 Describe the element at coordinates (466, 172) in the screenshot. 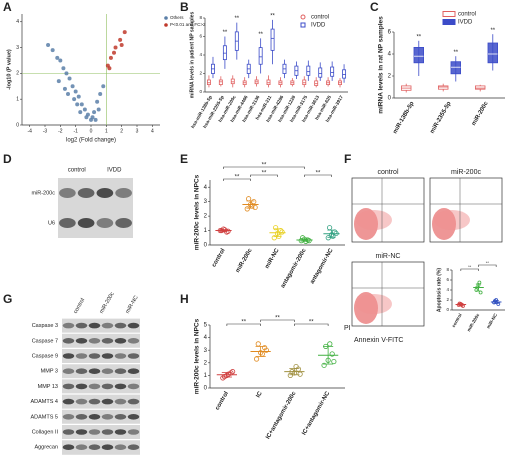

I see `flow-title: miR-200c` at that location.